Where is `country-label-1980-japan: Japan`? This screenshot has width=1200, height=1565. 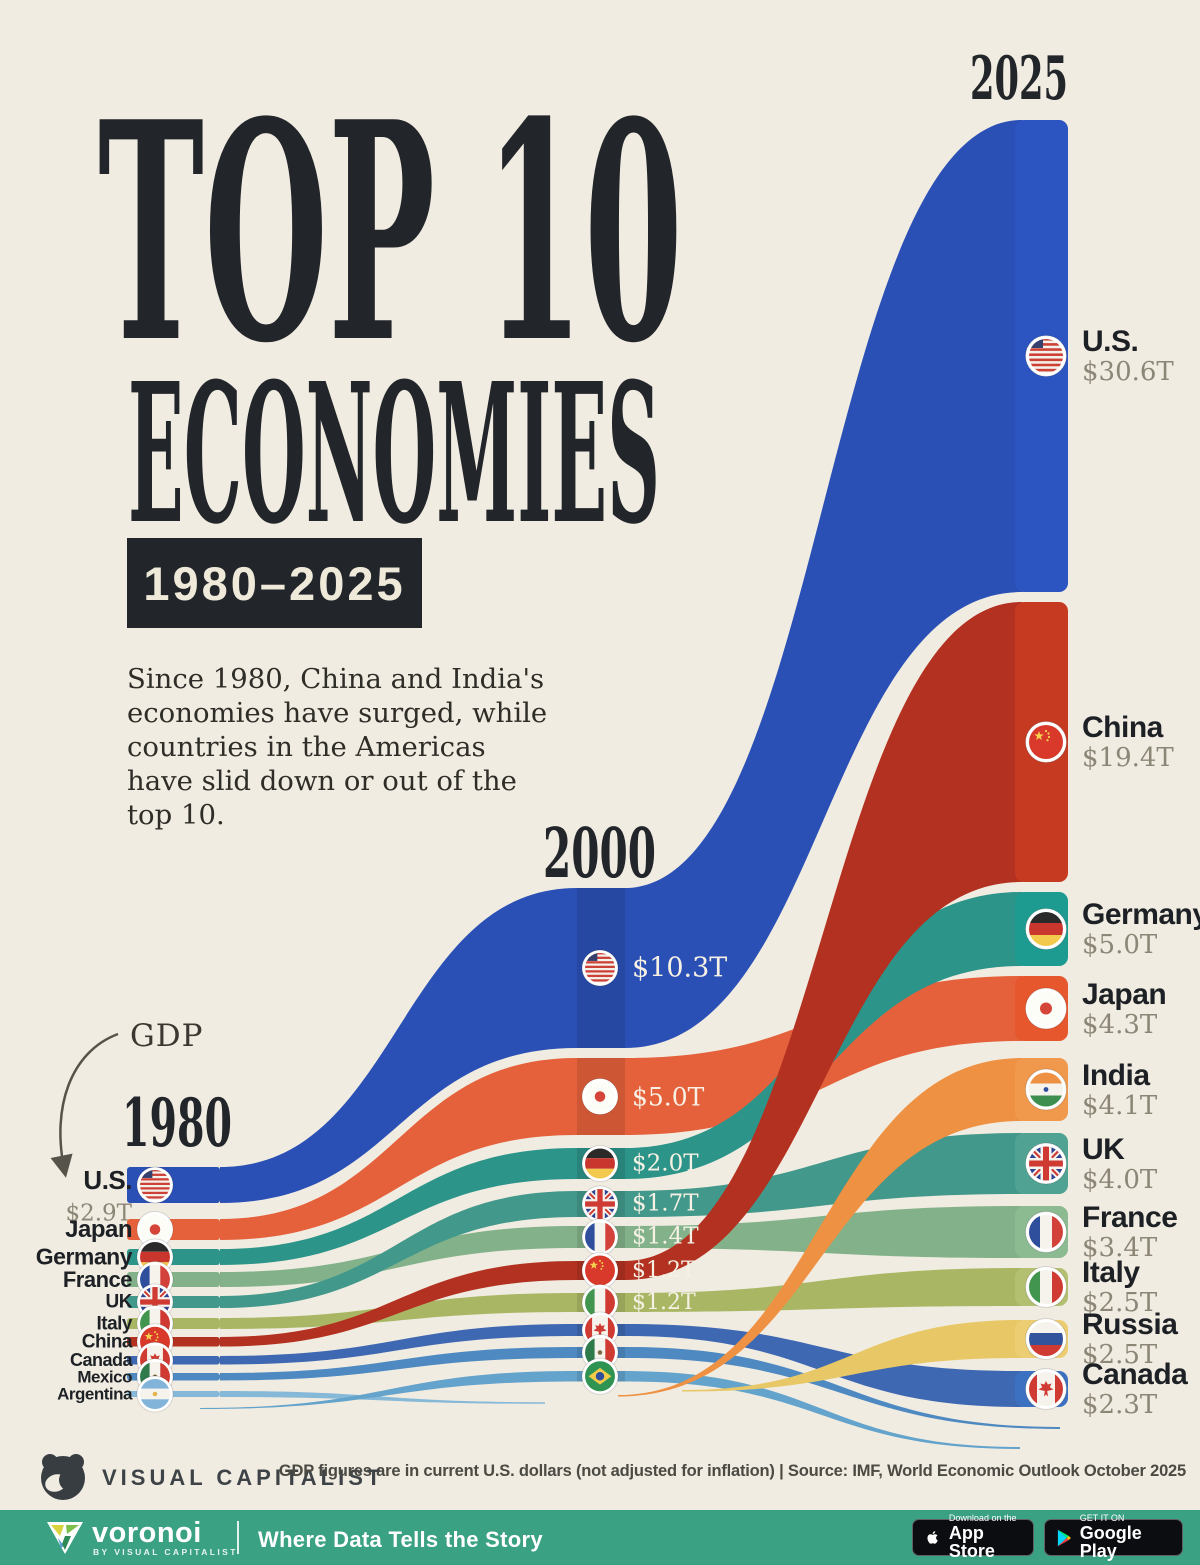 country-label-1980-japan: Japan is located at coordinates (98, 1229).